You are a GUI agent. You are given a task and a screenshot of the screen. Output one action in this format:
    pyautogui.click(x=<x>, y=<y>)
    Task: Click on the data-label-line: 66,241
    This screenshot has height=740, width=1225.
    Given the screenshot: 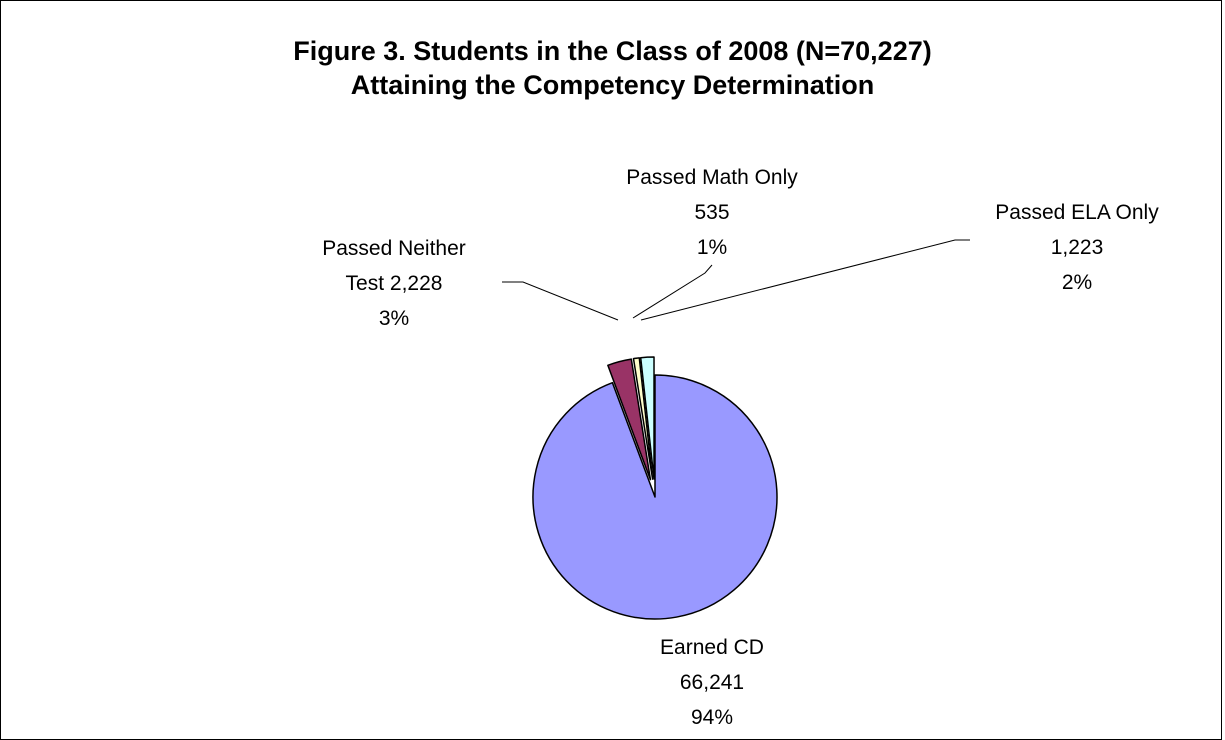 What is the action you would take?
    pyautogui.click(x=712, y=682)
    